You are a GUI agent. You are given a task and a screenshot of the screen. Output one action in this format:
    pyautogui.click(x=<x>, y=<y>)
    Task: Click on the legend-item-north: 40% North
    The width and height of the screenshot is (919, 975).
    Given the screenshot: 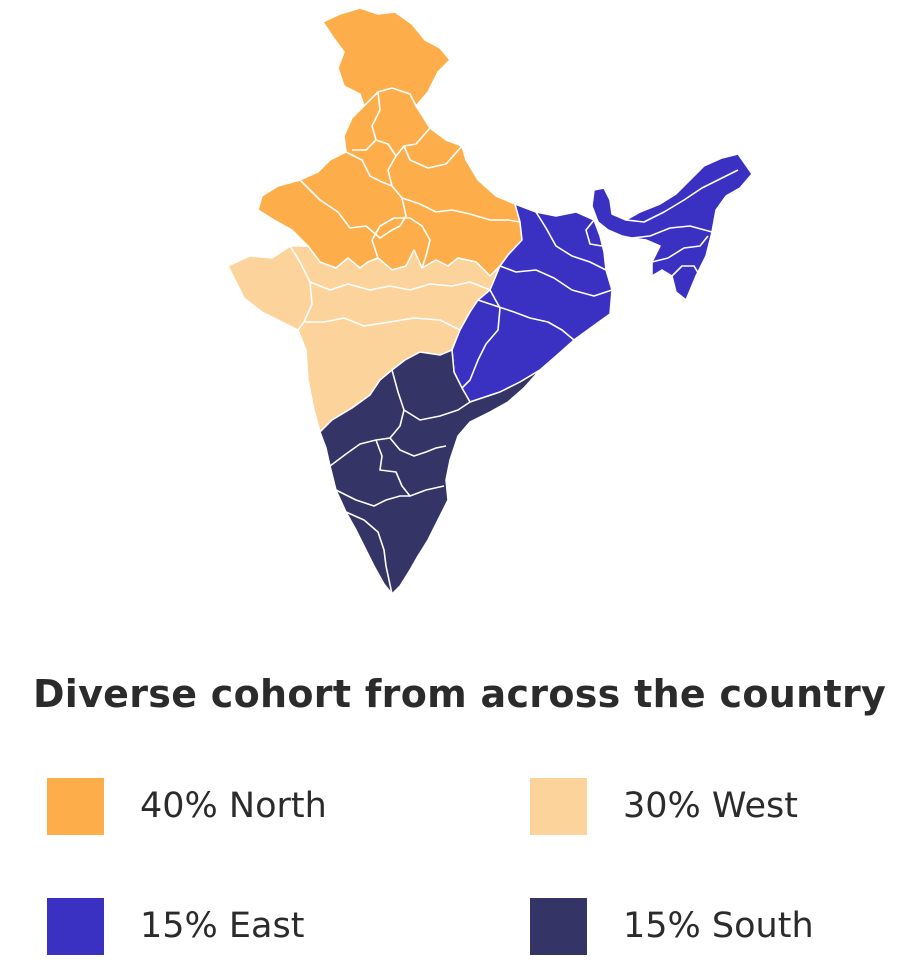 What is the action you would take?
    pyautogui.click(x=187, y=806)
    